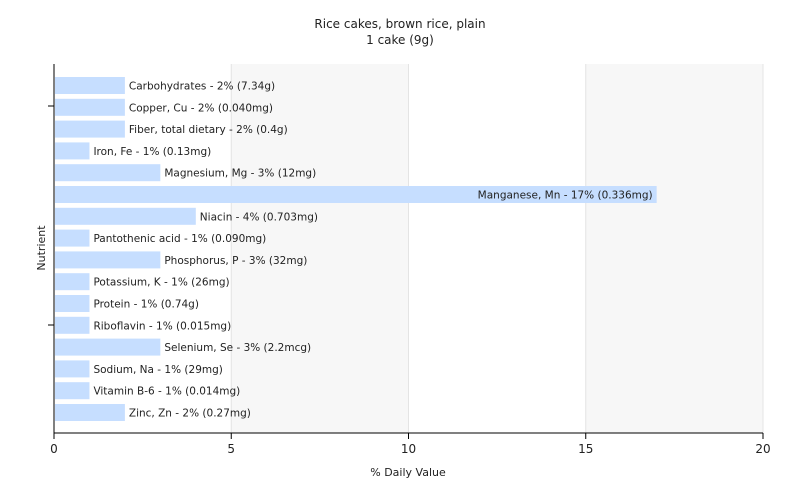  What do you see at coordinates (146, 305) in the screenshot?
I see `bar-label: Protein - 1% (0.74g)` at bounding box center [146, 305].